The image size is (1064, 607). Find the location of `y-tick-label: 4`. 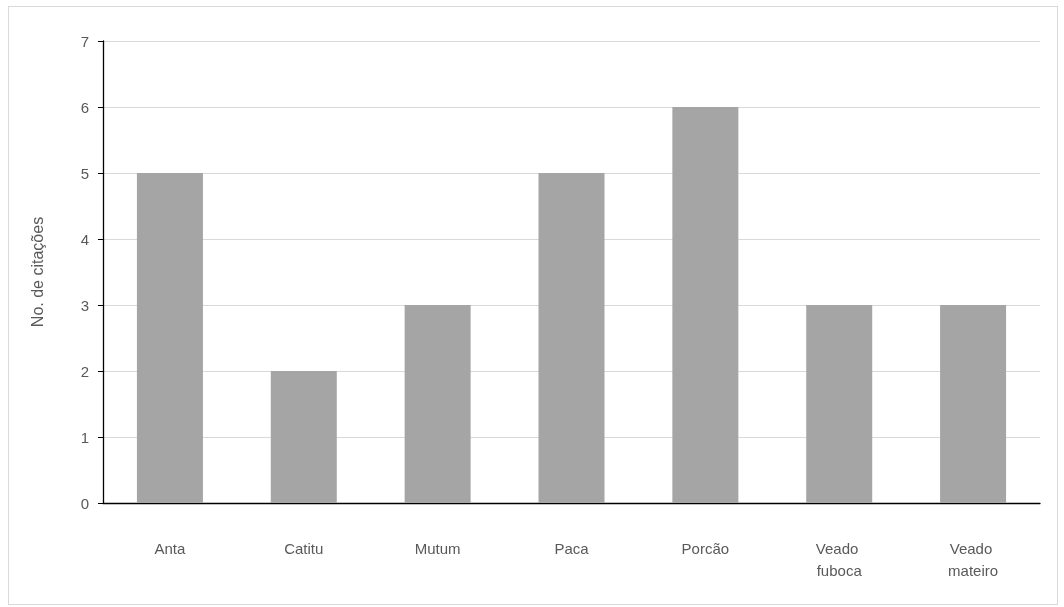

y-tick-label: 4 is located at coordinates (84, 239).